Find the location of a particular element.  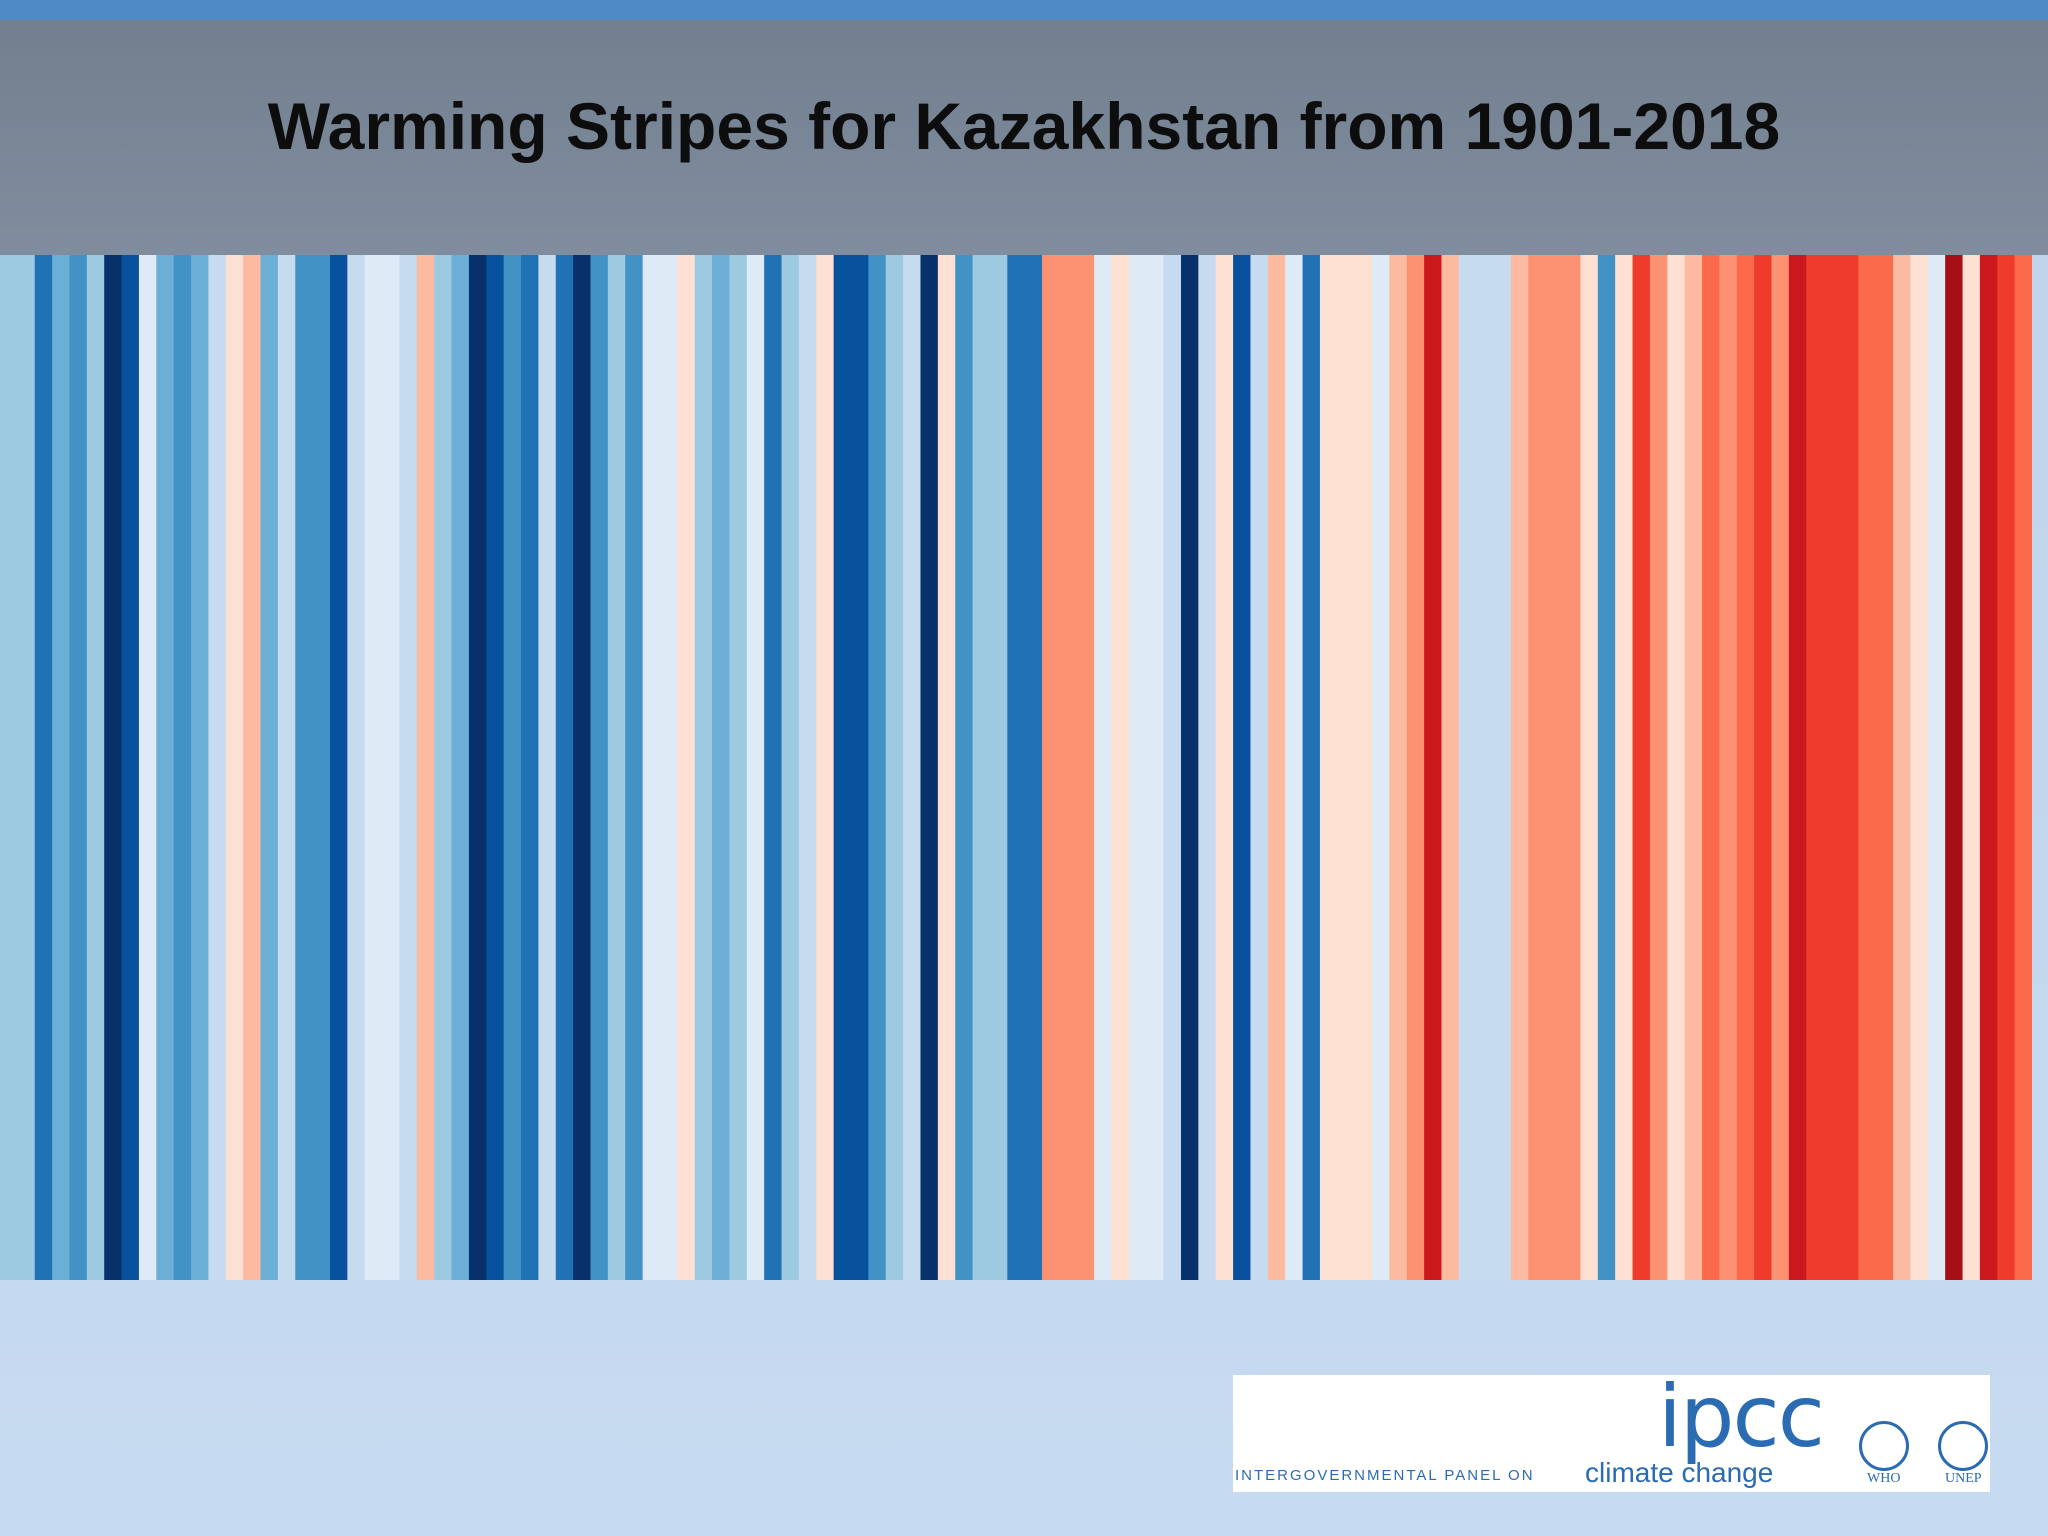

logo-tagline-emphasis: climate change is located at coordinates (1679, 1472).